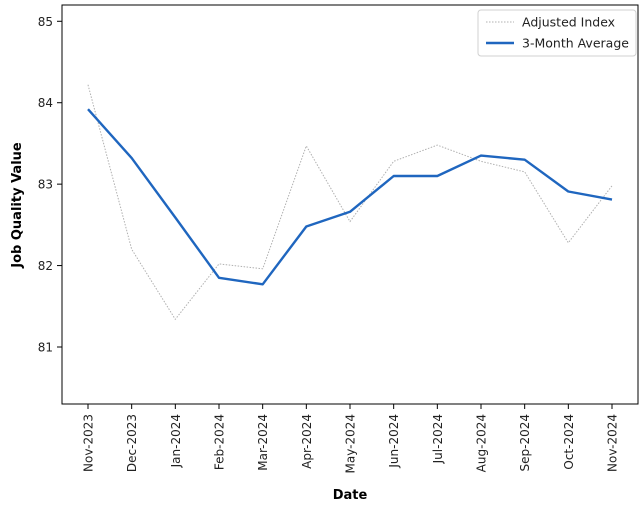 The width and height of the screenshot is (641, 506). What do you see at coordinates (45, 22) in the screenshot?
I see `y-tick-label-85: 85` at bounding box center [45, 22].